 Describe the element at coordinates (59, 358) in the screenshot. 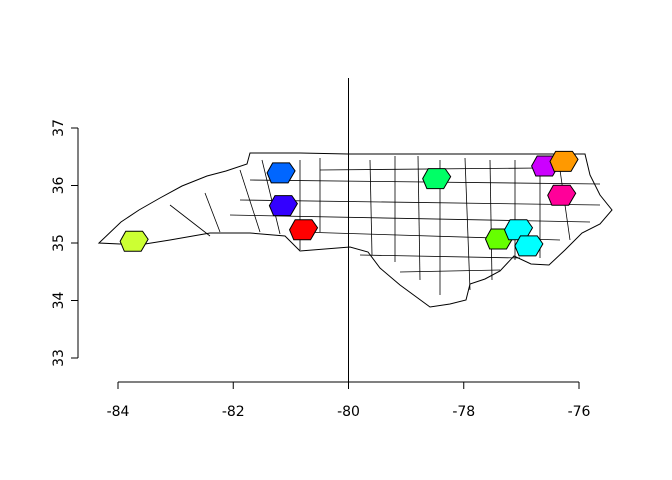

I see `y-tick-label: 33` at that location.